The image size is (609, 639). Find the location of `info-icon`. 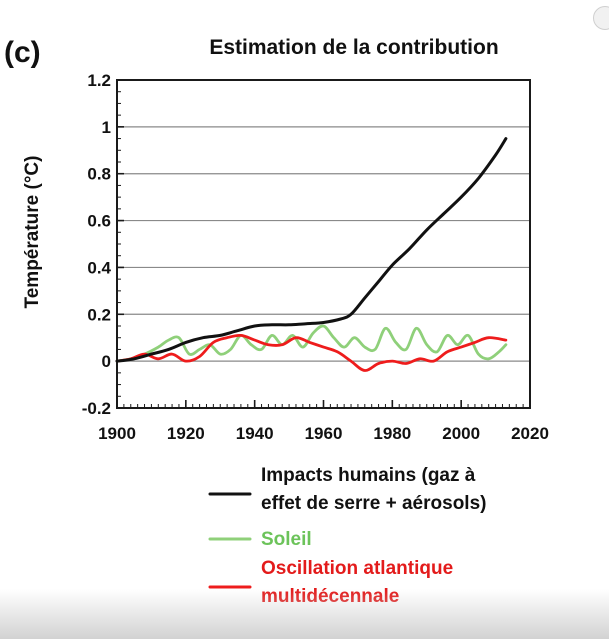

info-icon is located at coordinates (601, 18).